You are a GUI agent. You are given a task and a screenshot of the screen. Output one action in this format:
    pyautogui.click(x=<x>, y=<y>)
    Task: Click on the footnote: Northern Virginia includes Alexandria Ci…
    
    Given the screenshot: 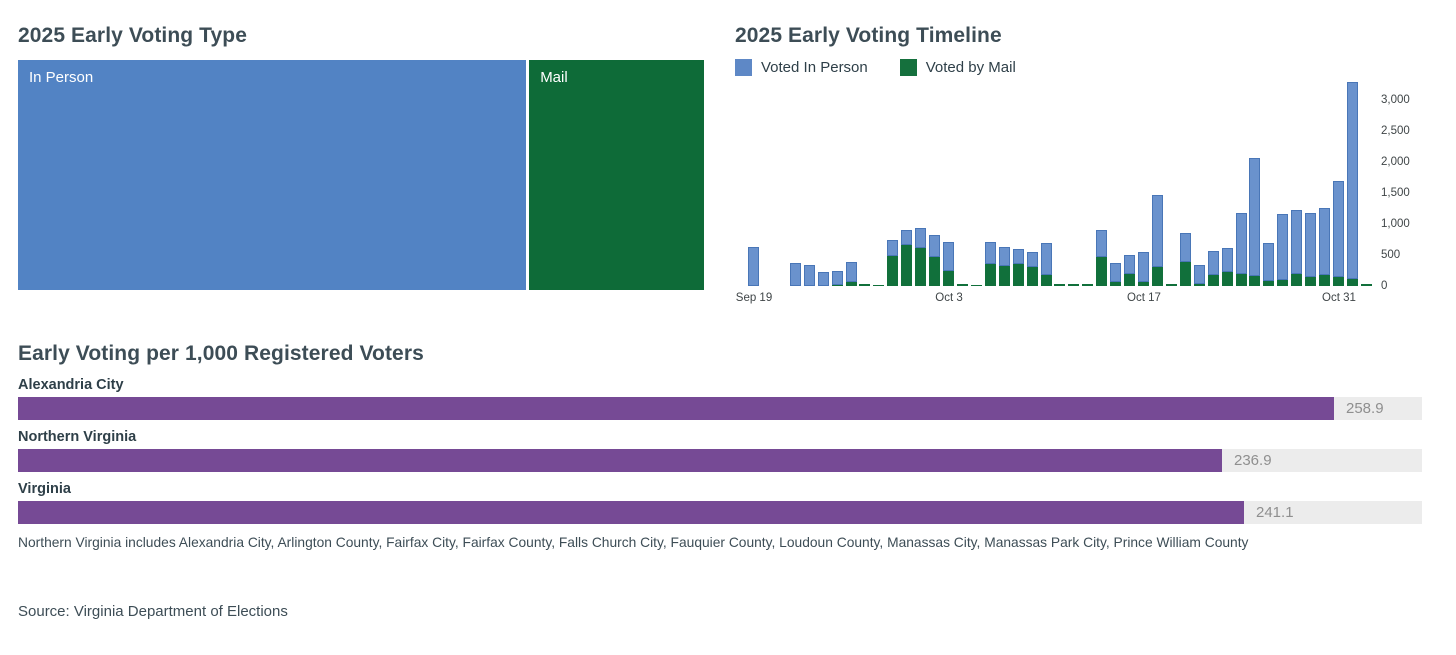 What is the action you would take?
    pyautogui.click(x=633, y=542)
    